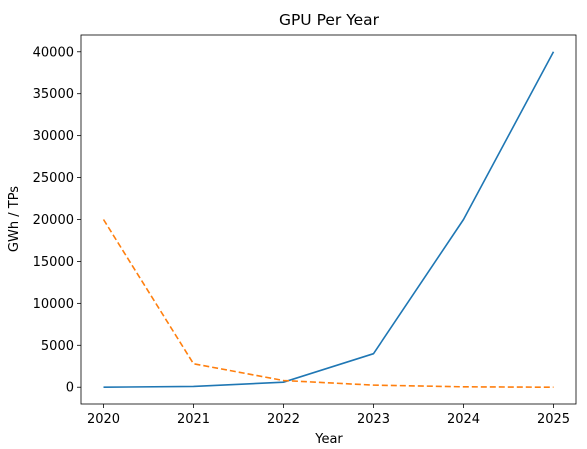  What do you see at coordinates (193, 419) in the screenshot?
I see `x-tick-label: 2021` at bounding box center [193, 419].